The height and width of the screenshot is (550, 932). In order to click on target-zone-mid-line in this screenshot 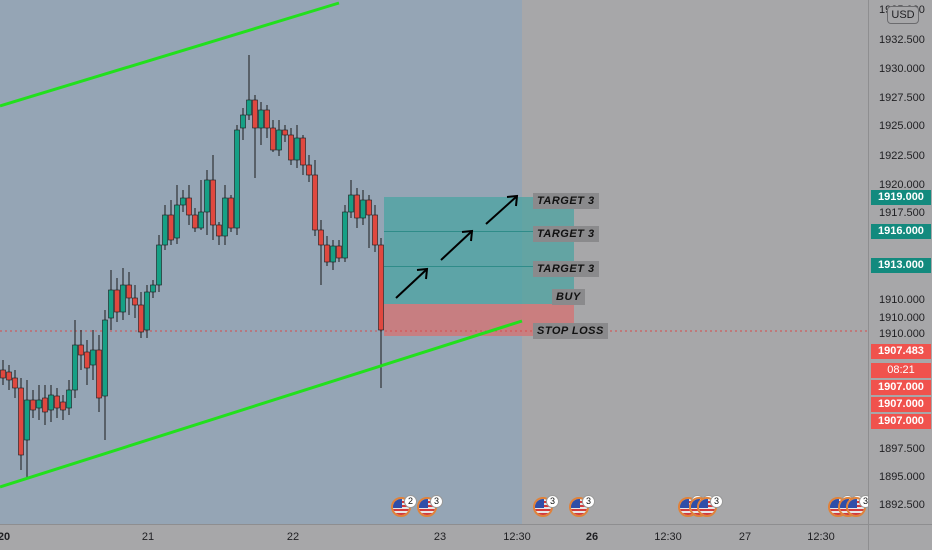, I will do `click(479, 231)`.